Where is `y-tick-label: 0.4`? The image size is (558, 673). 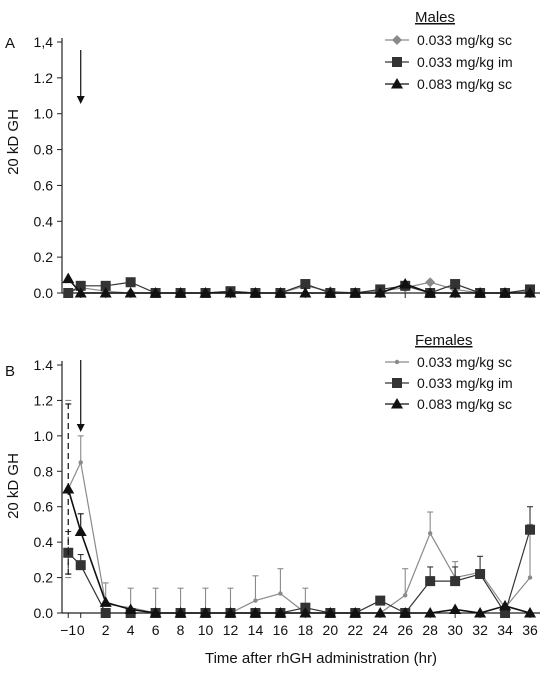 y-tick-label: 0.4 is located at coordinates (44, 542).